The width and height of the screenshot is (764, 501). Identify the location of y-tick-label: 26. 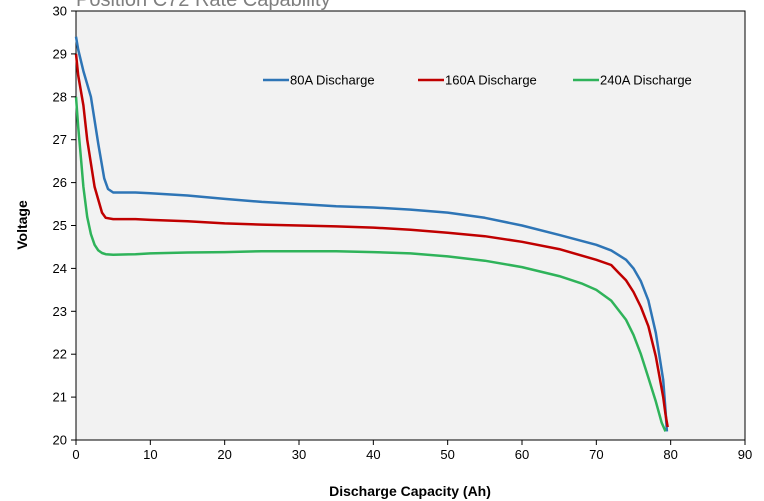
(60, 182).